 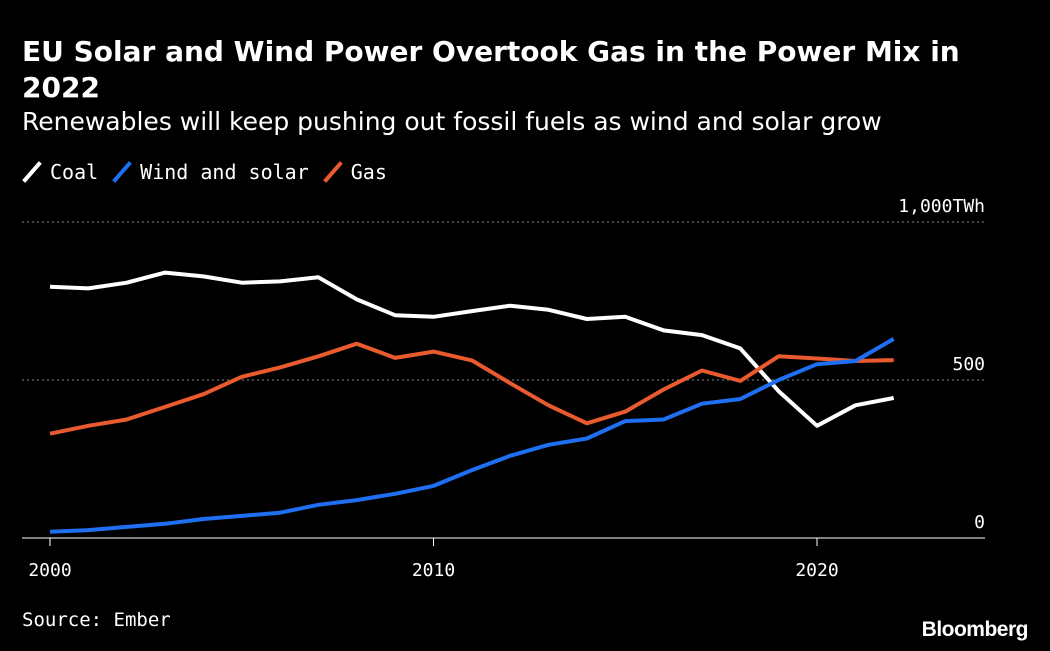 What do you see at coordinates (471, 388) in the screenshot?
I see `series-line-gas` at bounding box center [471, 388].